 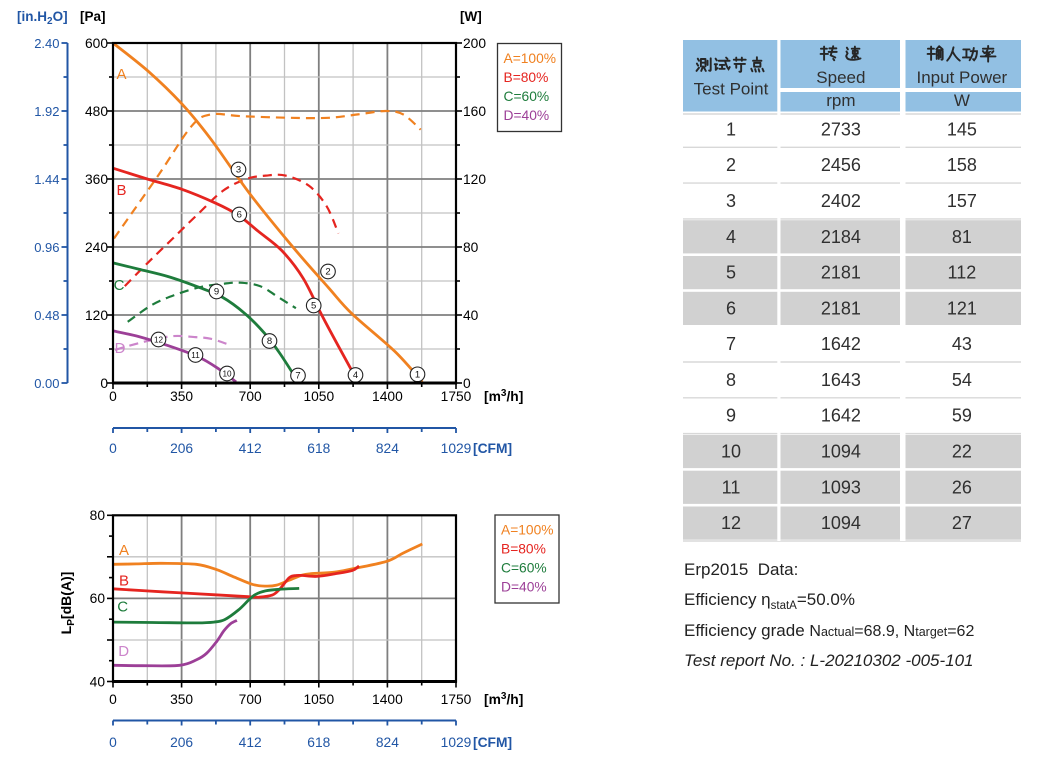 What do you see at coordinates (841, 201) in the screenshot?
I see `svg-text: 2402` at bounding box center [841, 201].